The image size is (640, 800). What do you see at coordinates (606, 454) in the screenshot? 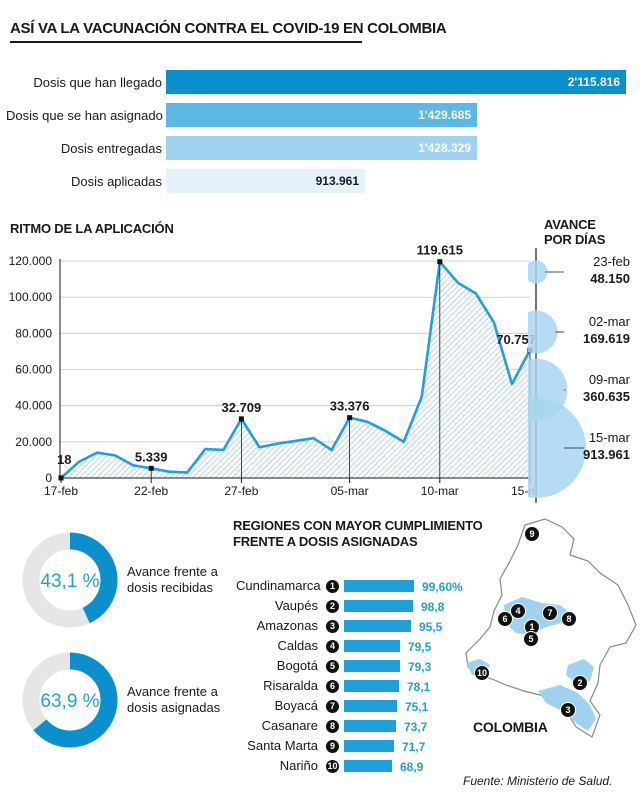
I see `avance-value: 913.961` at bounding box center [606, 454].